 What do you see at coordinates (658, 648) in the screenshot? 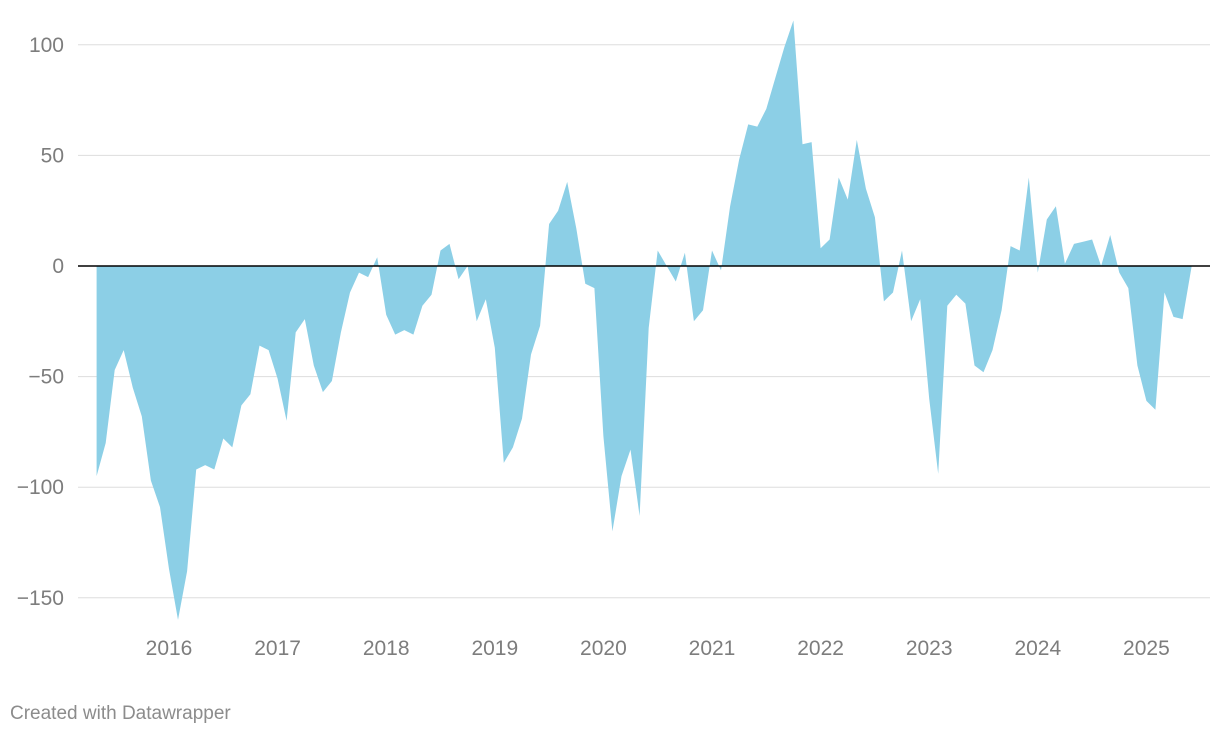
I see `x-axis-labels: 2016 2017 2018 2019 2020 2021 2022 2023 2024 2025` at bounding box center [658, 648].